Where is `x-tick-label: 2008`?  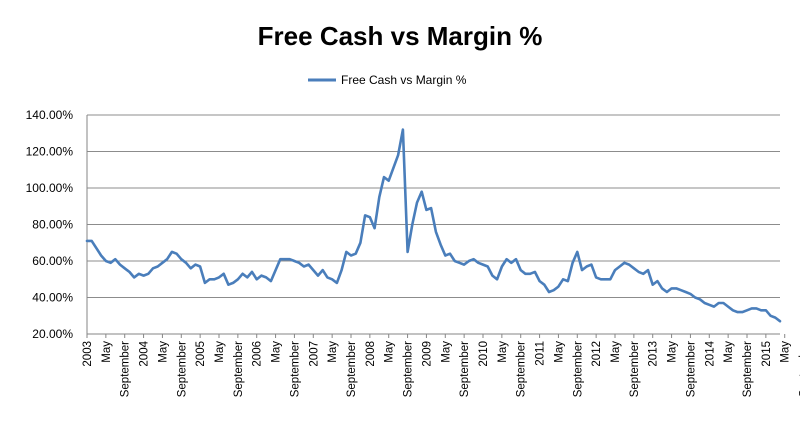 x-tick-label: 2008 is located at coordinates (371, 354).